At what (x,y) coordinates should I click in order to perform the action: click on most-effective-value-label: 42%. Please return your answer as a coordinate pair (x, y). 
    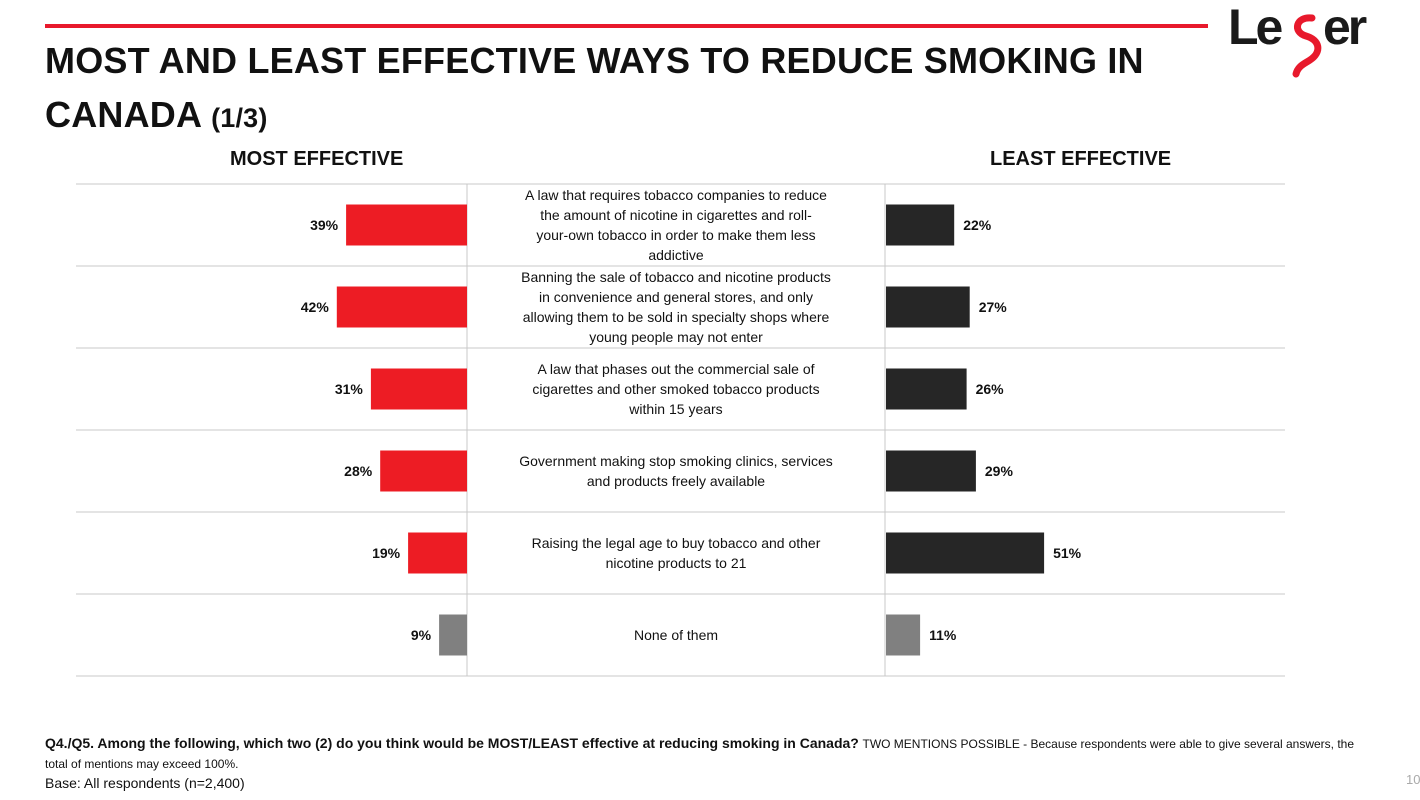
    Looking at the image, I should click on (315, 307).